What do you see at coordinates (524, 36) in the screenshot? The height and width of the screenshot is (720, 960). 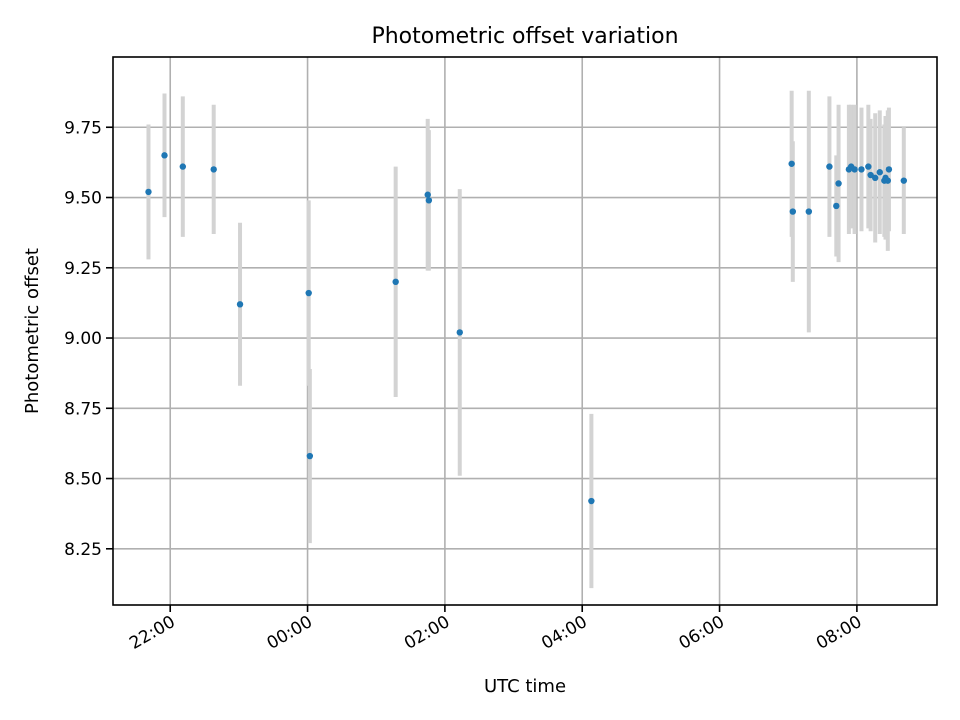 I see `chart-title: Photometric offset variation` at bounding box center [524, 36].